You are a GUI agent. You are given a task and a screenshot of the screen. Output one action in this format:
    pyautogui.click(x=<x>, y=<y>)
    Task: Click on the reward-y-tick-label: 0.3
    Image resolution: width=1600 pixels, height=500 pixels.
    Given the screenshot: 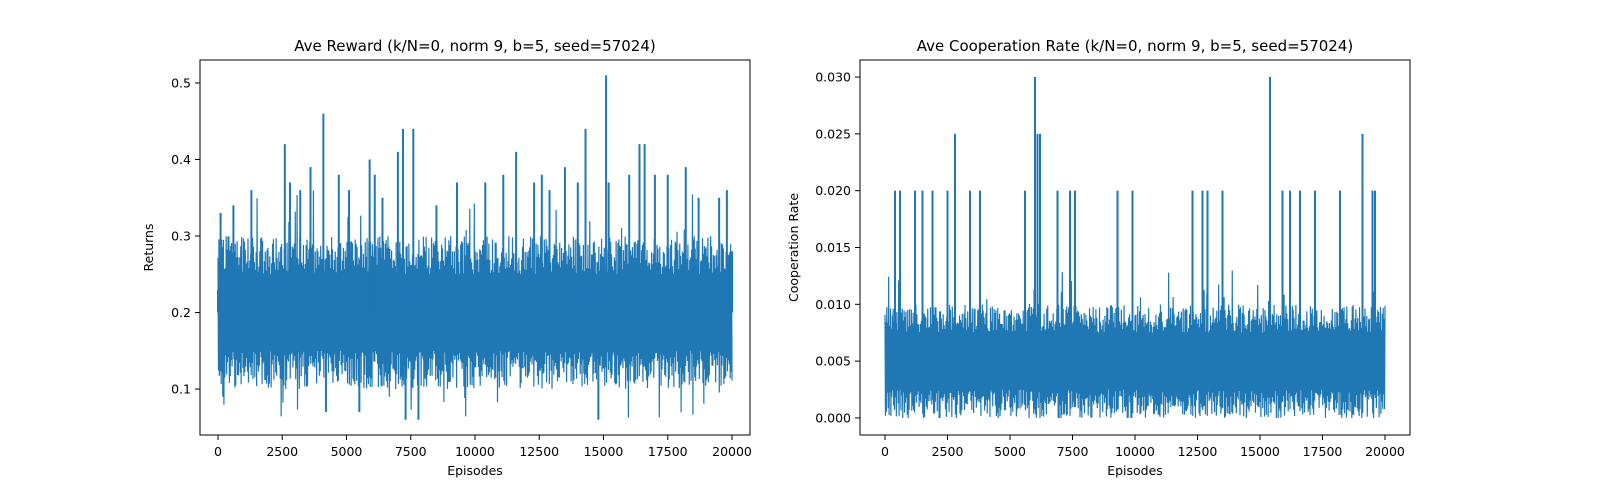 What is the action you would take?
    pyautogui.click(x=181, y=236)
    